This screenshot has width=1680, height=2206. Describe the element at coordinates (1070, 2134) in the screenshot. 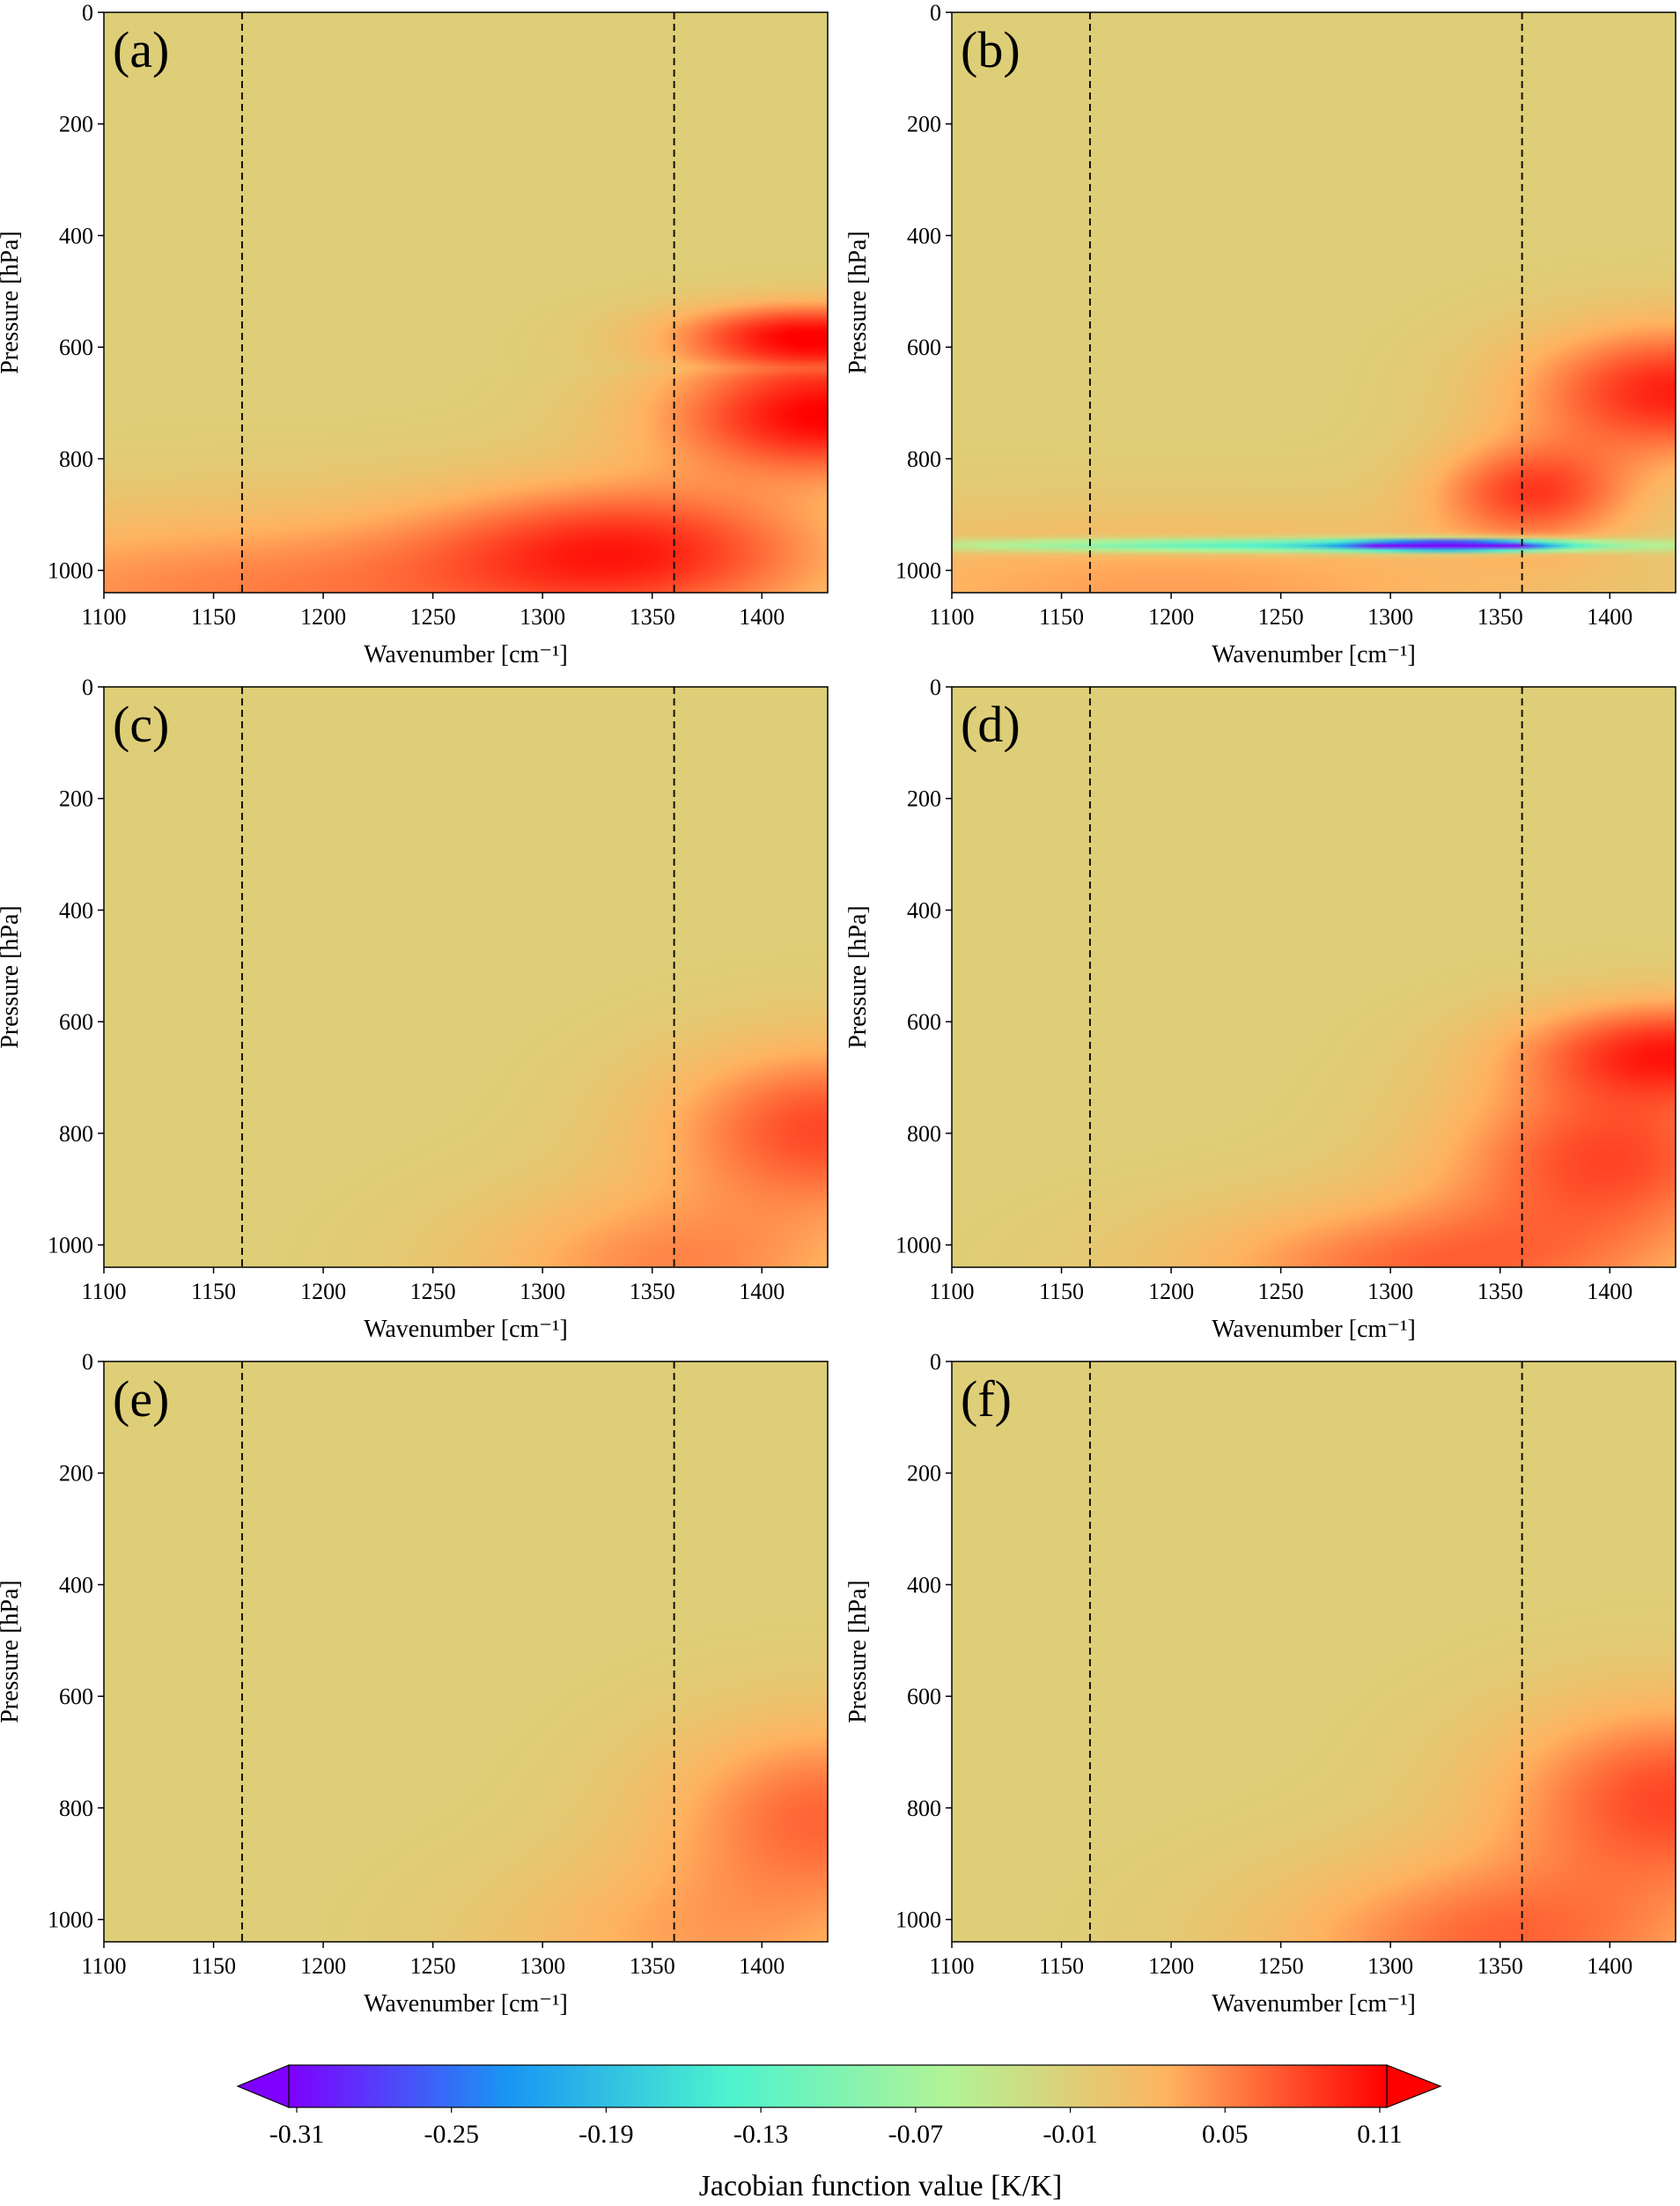

I see `colorbar-tick-label: -0.01` at that location.